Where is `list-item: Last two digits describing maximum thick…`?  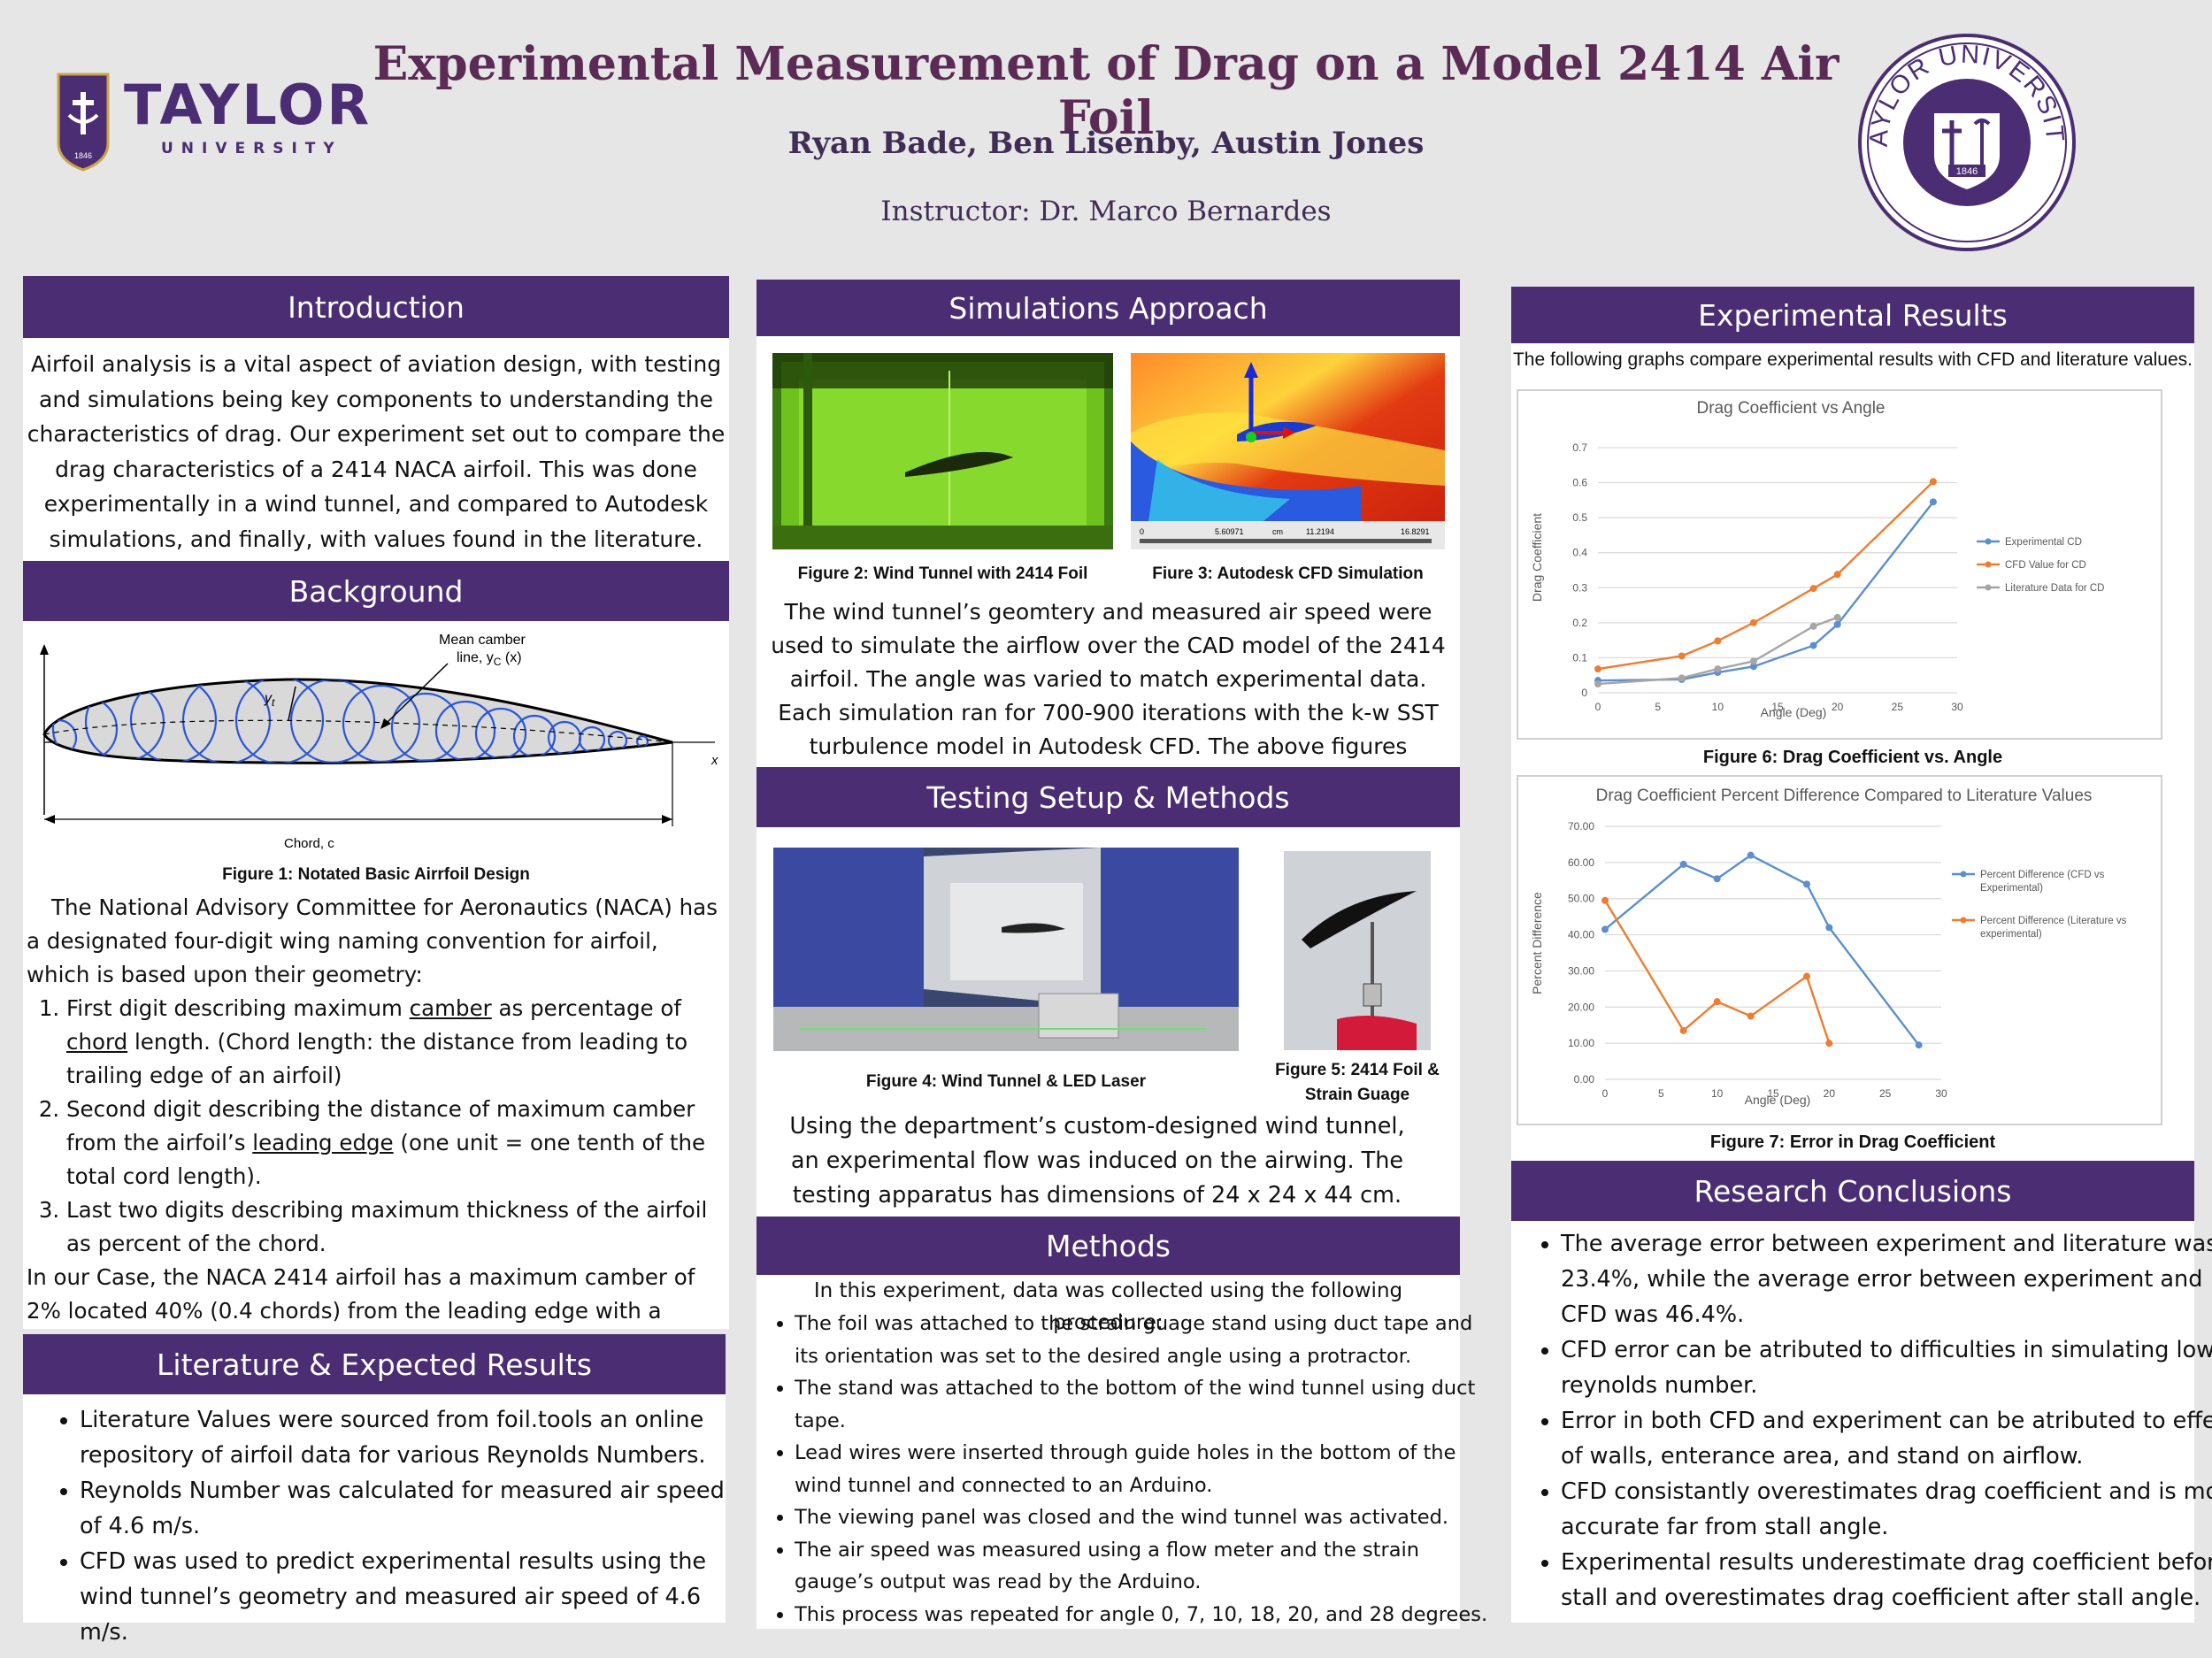 list-item: Last two digits describing maximum thick… is located at coordinates (397, 1228).